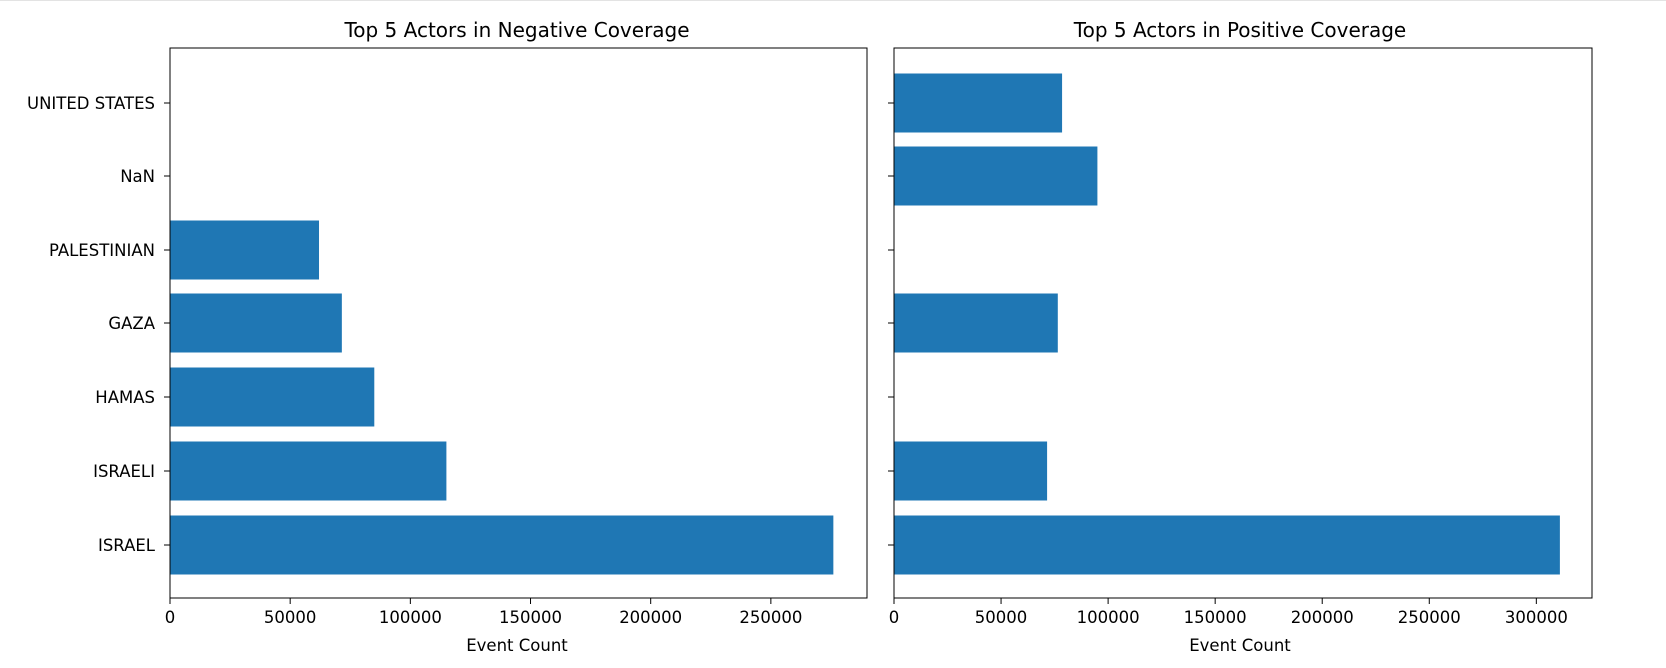 Image resolution: width=1666 pixels, height=668 pixels. I want to click on y-tick-label: UNITED STATES, so click(91, 103).